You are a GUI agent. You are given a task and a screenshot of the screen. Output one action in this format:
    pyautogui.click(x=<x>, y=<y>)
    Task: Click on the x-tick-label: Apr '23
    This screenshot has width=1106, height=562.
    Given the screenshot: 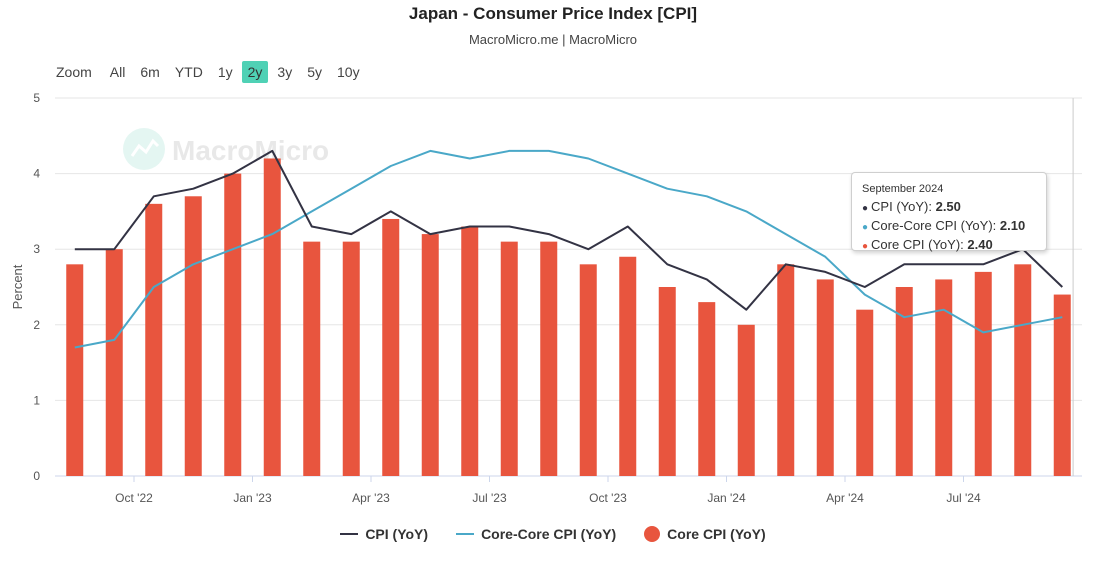 What is the action you would take?
    pyautogui.click(x=371, y=498)
    